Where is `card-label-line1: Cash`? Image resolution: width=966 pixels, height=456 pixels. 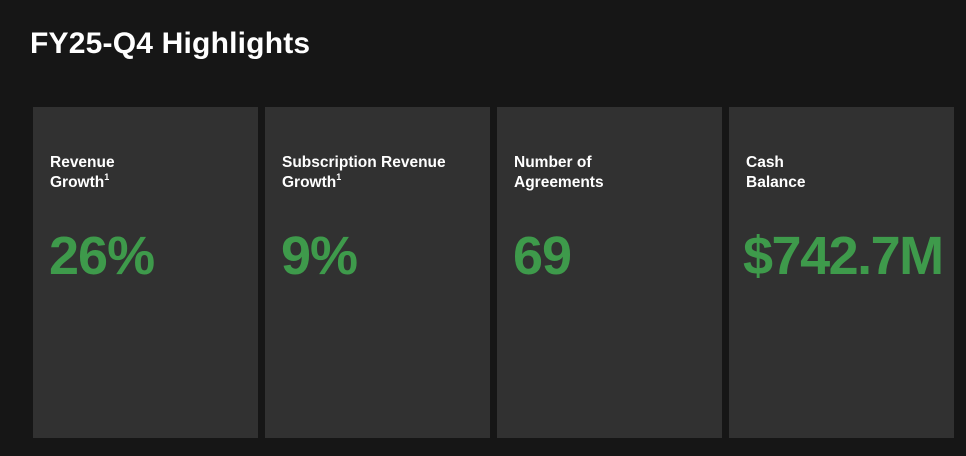
card-label-line1: Cash is located at coordinates (765, 162).